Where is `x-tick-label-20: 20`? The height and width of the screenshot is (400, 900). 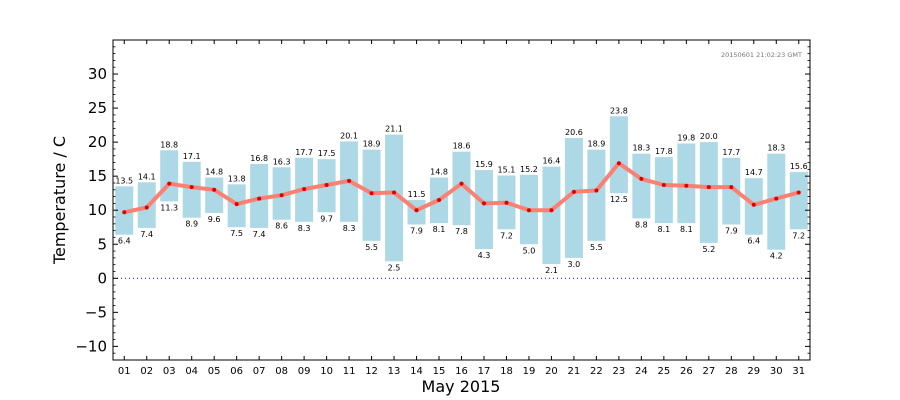
x-tick-label-20: 20 is located at coordinates (551, 371).